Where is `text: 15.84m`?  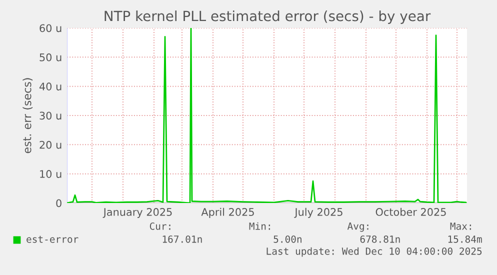 text: 15.84m is located at coordinates (465, 239).